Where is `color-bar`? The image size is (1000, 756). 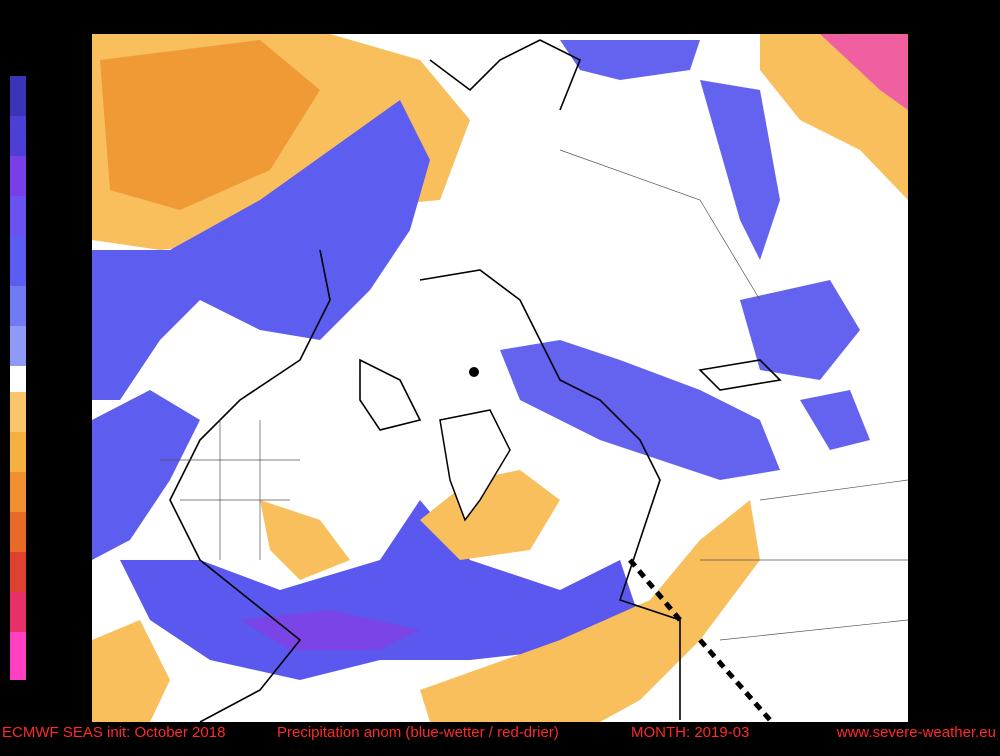
color-bar is located at coordinates (18, 378).